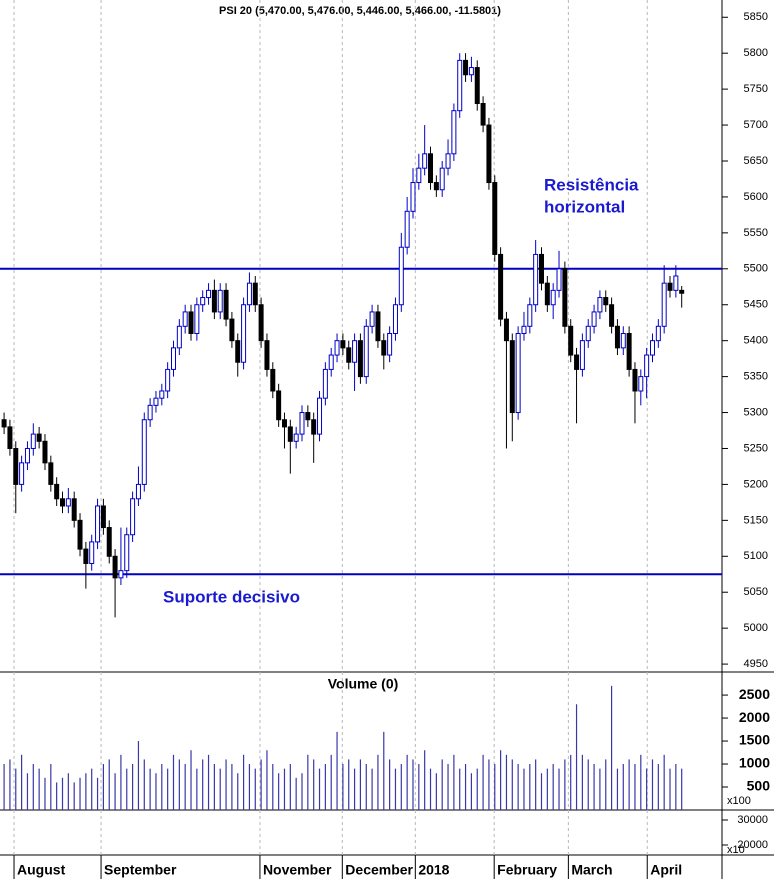  Describe the element at coordinates (736, 850) in the screenshot. I see `lower-unit: x10` at that location.